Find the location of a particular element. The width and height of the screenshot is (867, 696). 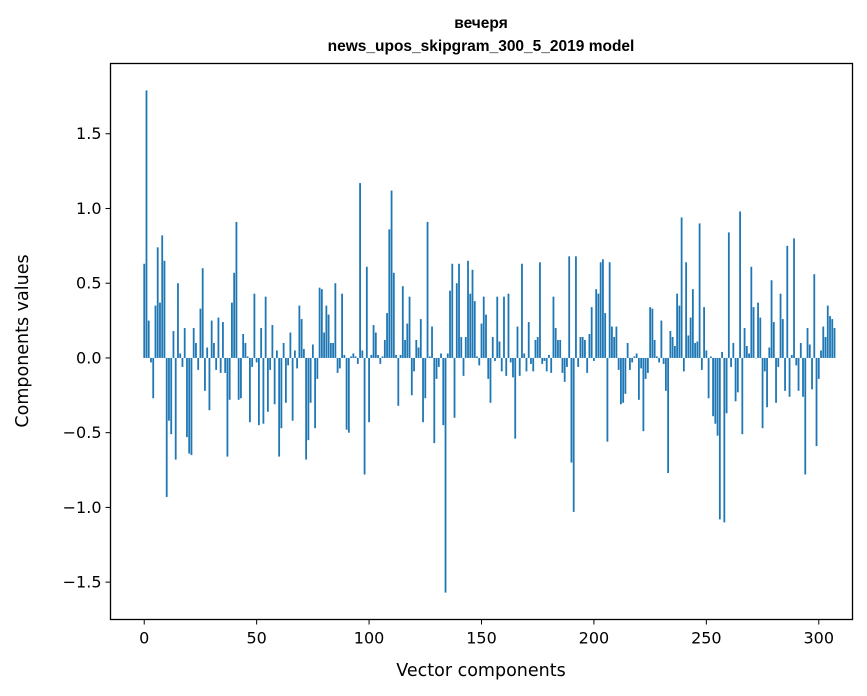

x-tick-label: 200 is located at coordinates (594, 638).